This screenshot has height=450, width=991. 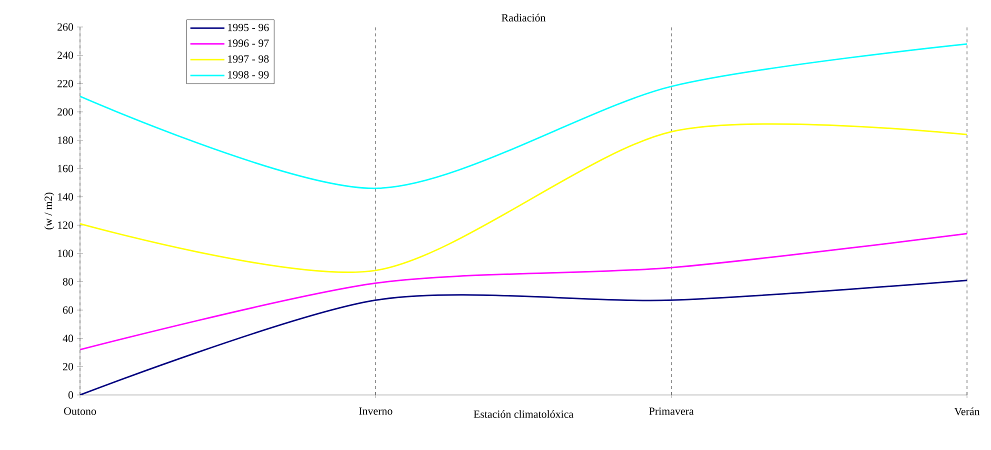 What do you see at coordinates (248, 59) in the screenshot?
I see `legend-label: 1997 - 98` at bounding box center [248, 59].